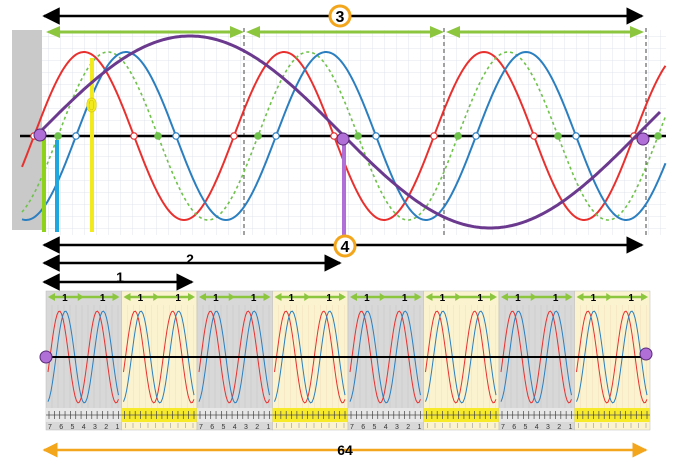 Image resolution: width=684 pixels, height=468 pixels. What do you see at coordinates (46, 357) in the screenshot?
I see `bottom-purple-dot-start` at bounding box center [46, 357].